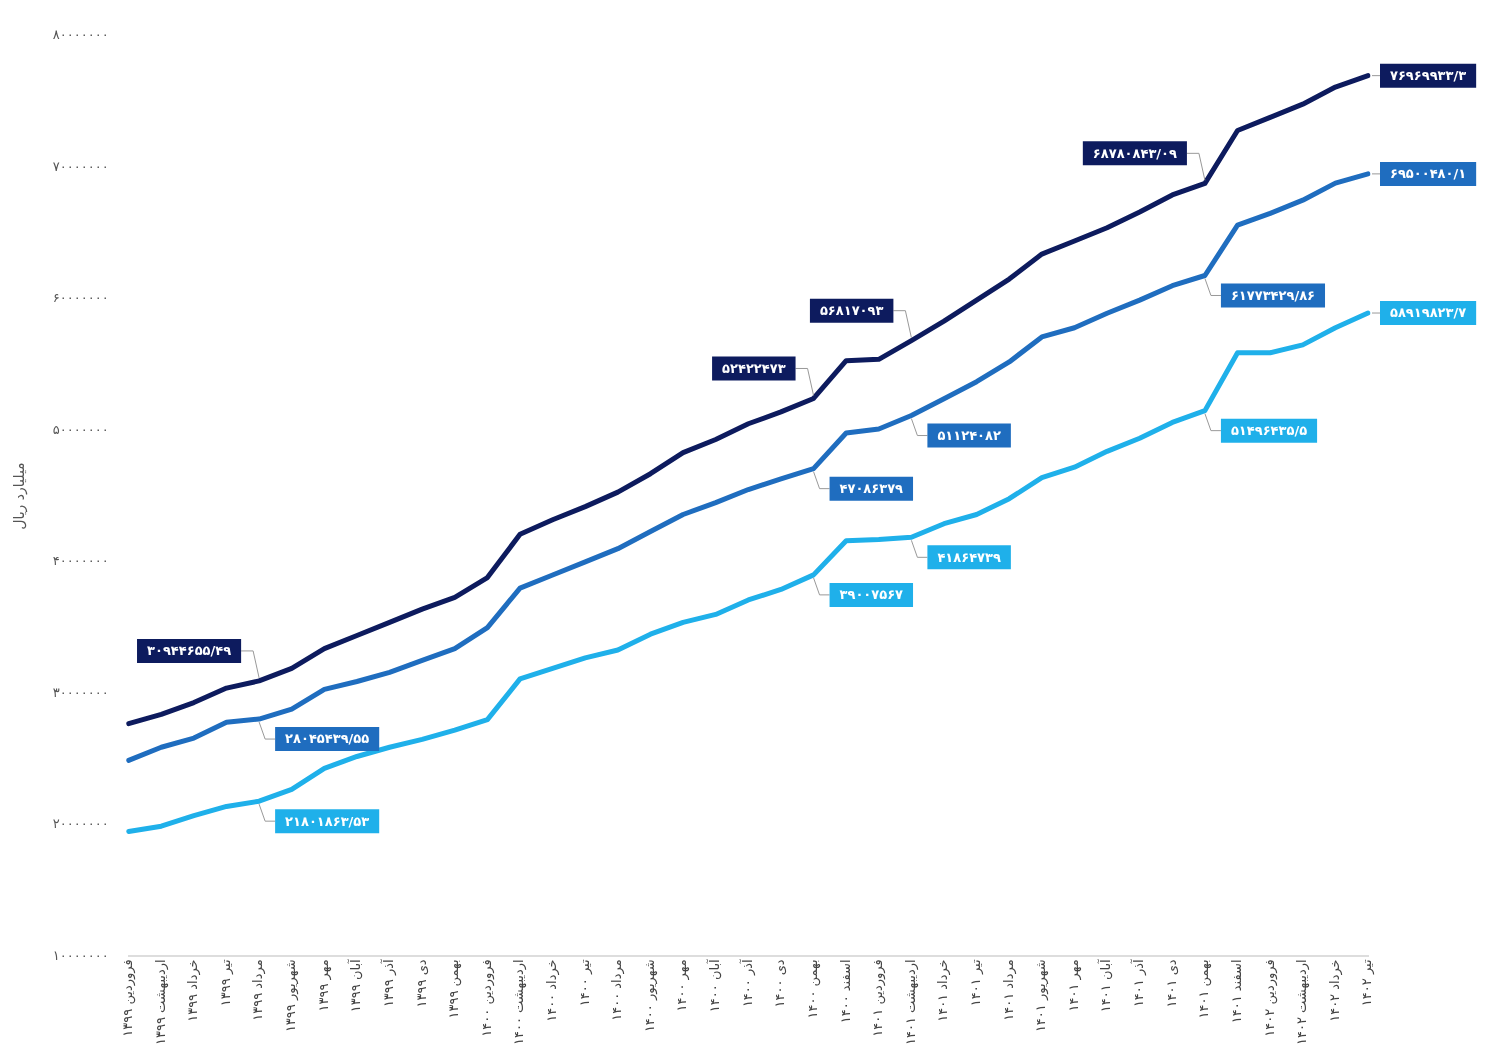 The height and width of the screenshot is (1062, 1509). Describe the element at coordinates (747, 982) in the screenshot. I see `x-tick-label: آذر ۱۴۰۰` at that location.